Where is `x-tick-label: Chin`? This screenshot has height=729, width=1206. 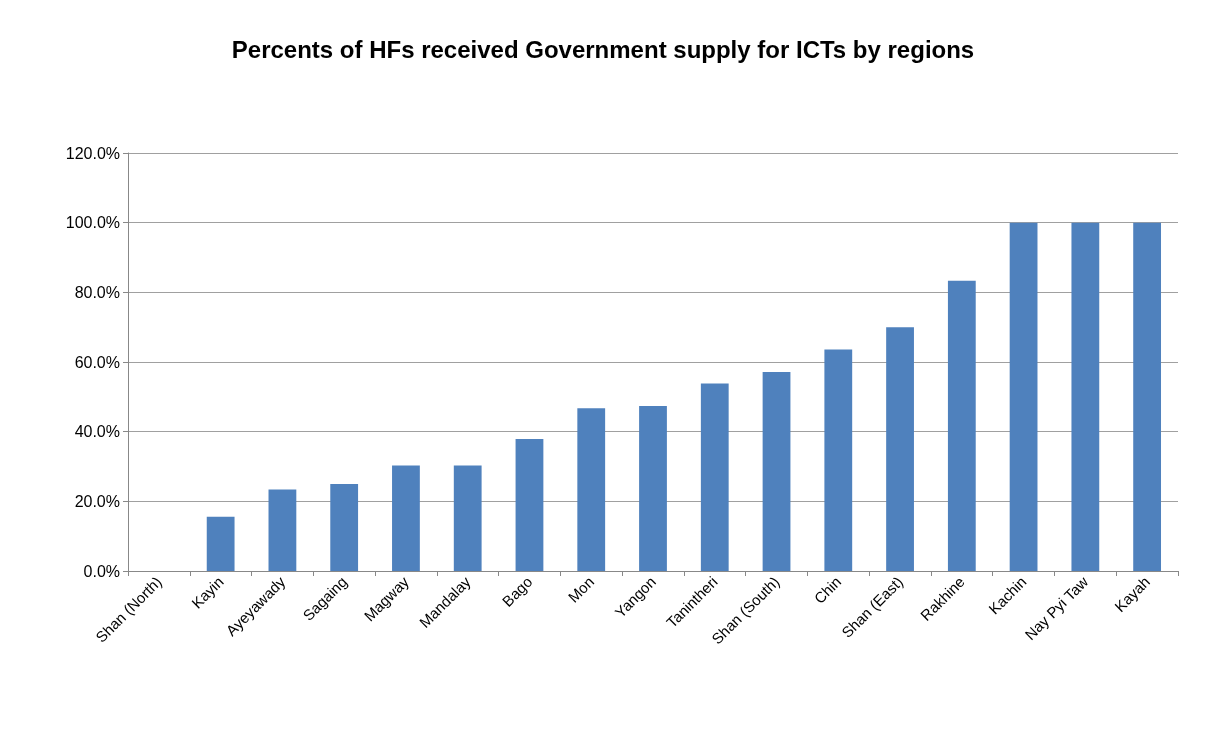 x-tick-label: Chin is located at coordinates (827, 589).